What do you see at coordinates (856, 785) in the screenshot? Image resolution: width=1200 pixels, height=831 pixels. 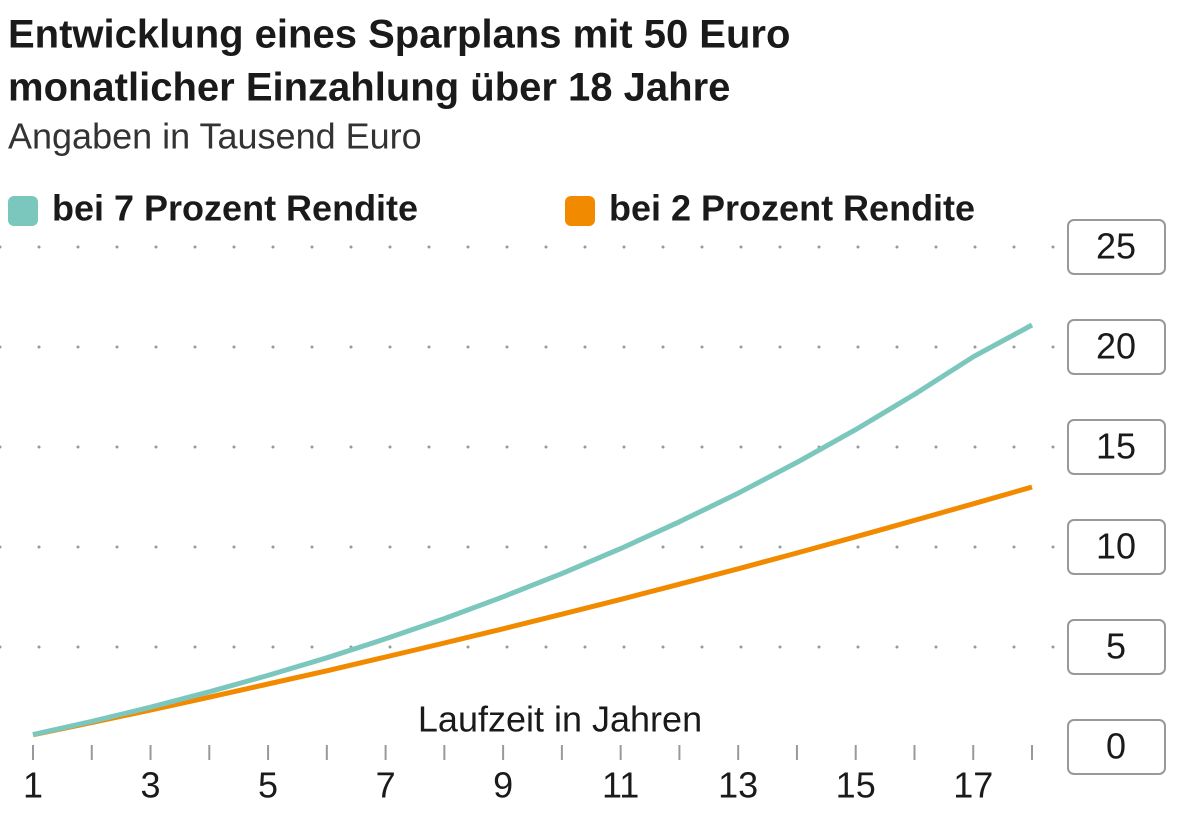 I see `x-tick-label: 15` at bounding box center [856, 785].